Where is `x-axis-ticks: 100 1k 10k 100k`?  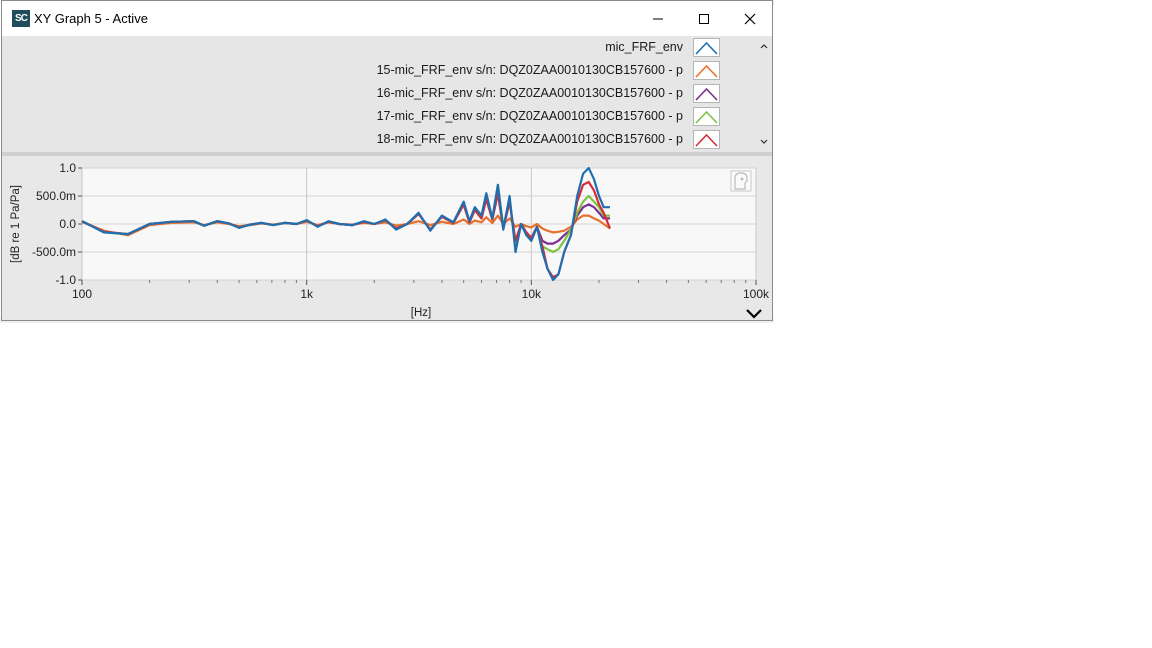
x-axis-ticks: 100 1k 10k 100k is located at coordinates (421, 290).